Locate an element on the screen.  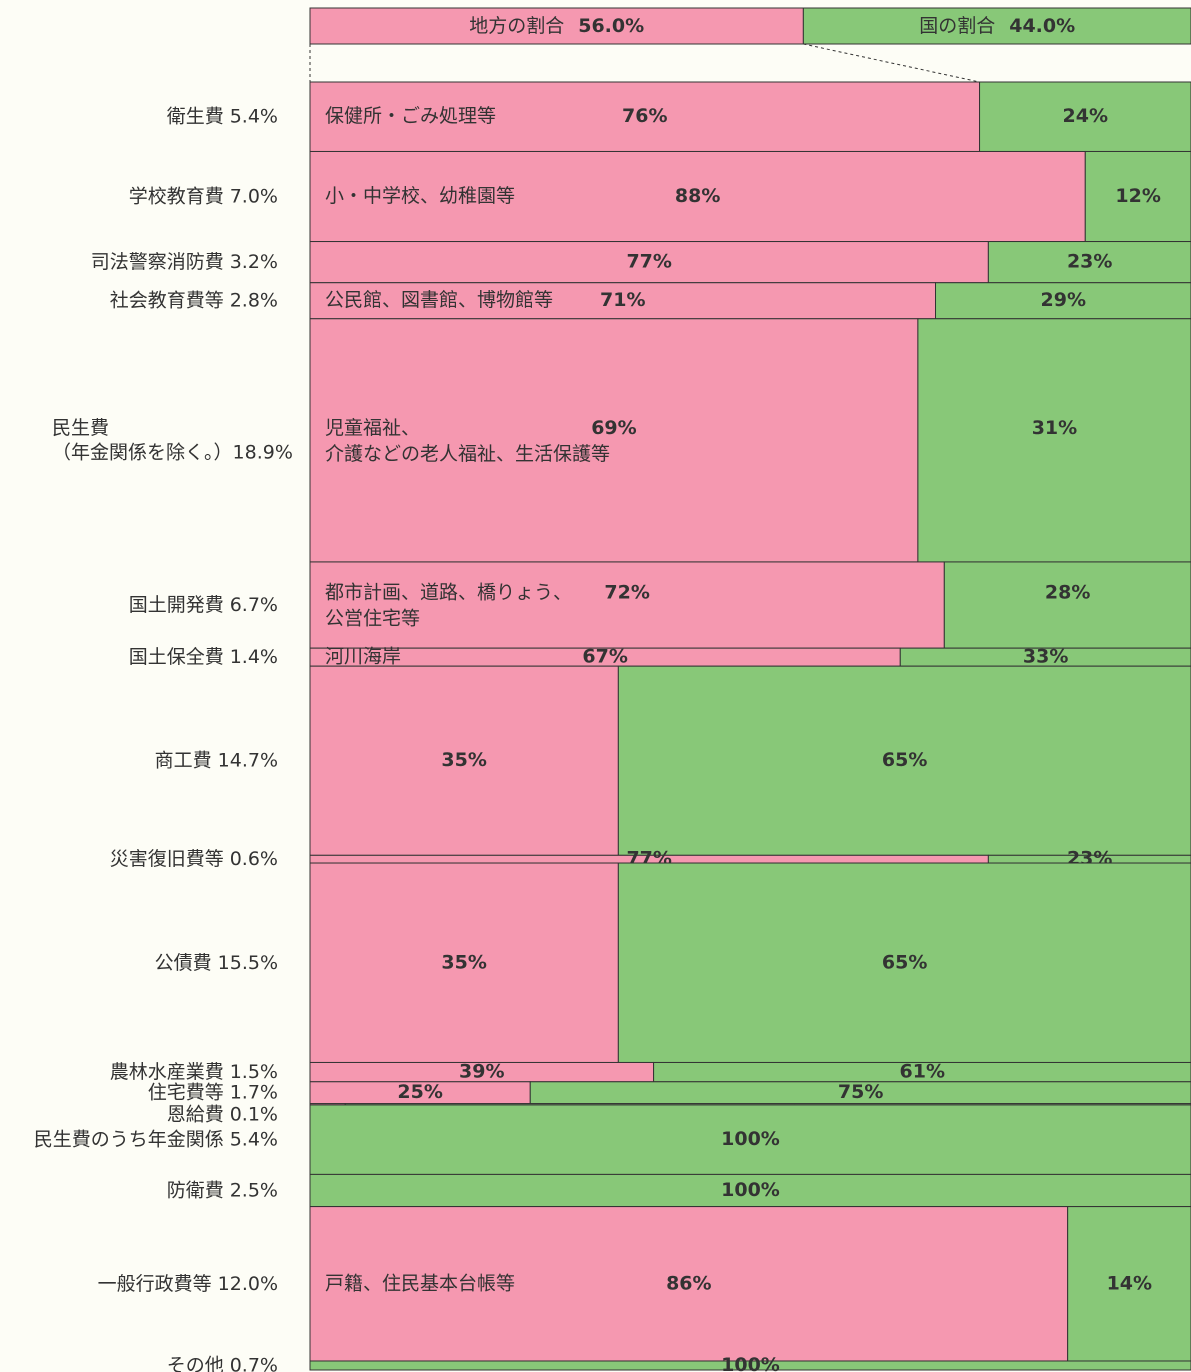
share-label: 15.5% is located at coordinates (248, 962).